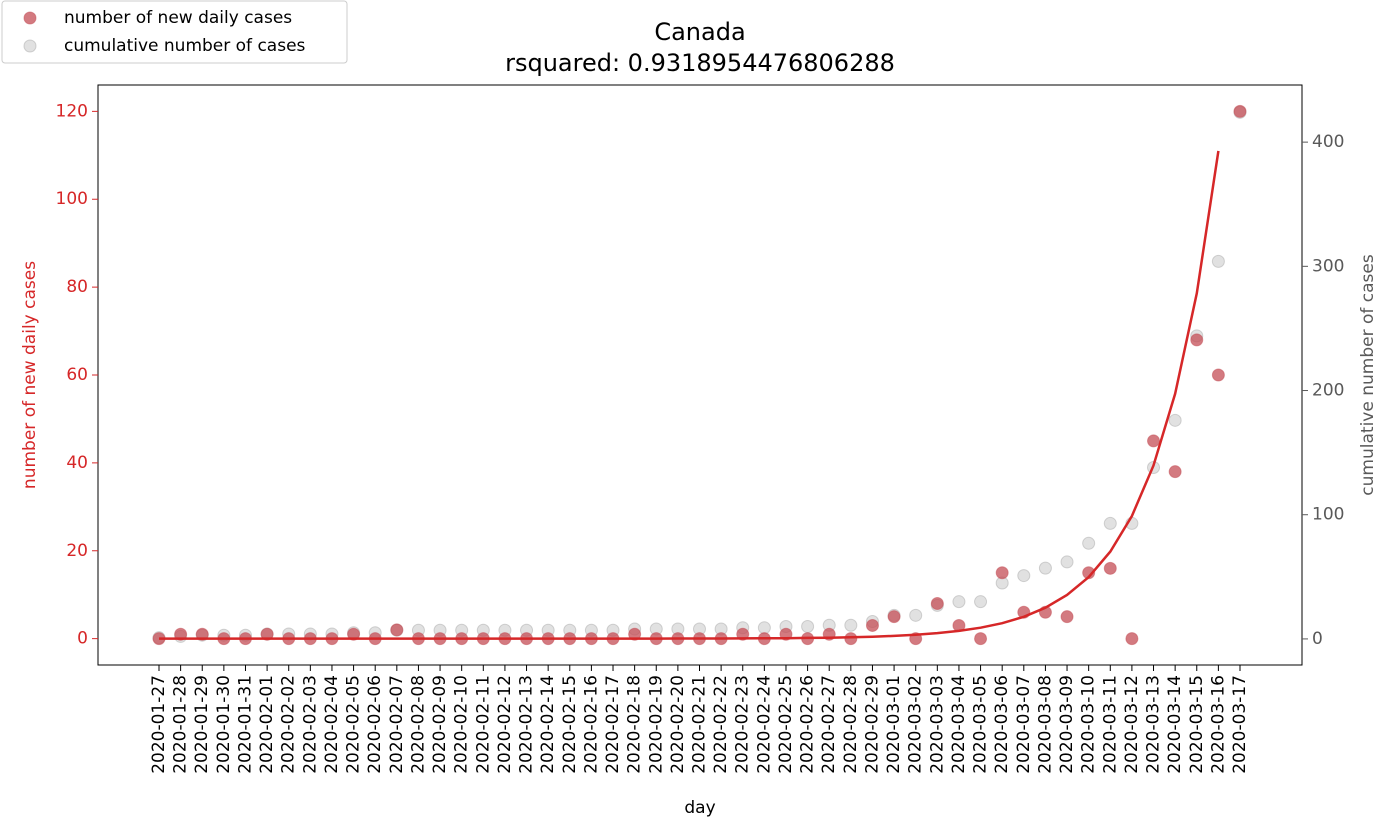  What do you see at coordinates (77, 287) in the screenshot?
I see `y-tick-label: 80` at bounding box center [77, 287].